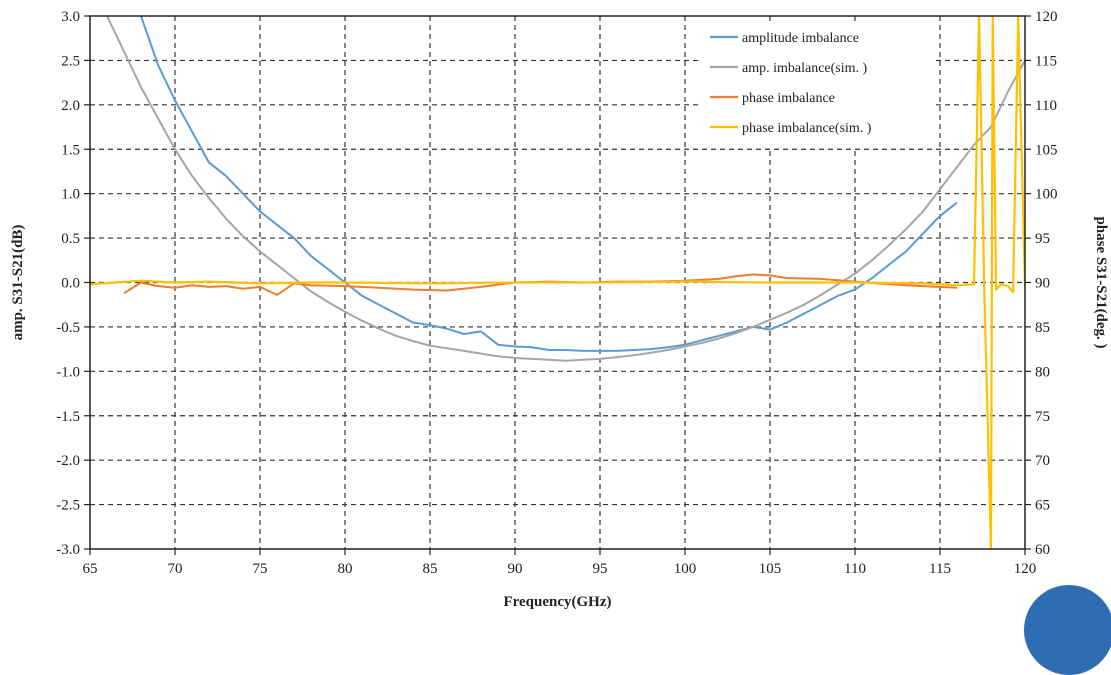 Image resolution: width=1111 pixels, height=675 pixels. I want to click on y-tick-label: -2.5, so click(68, 506).